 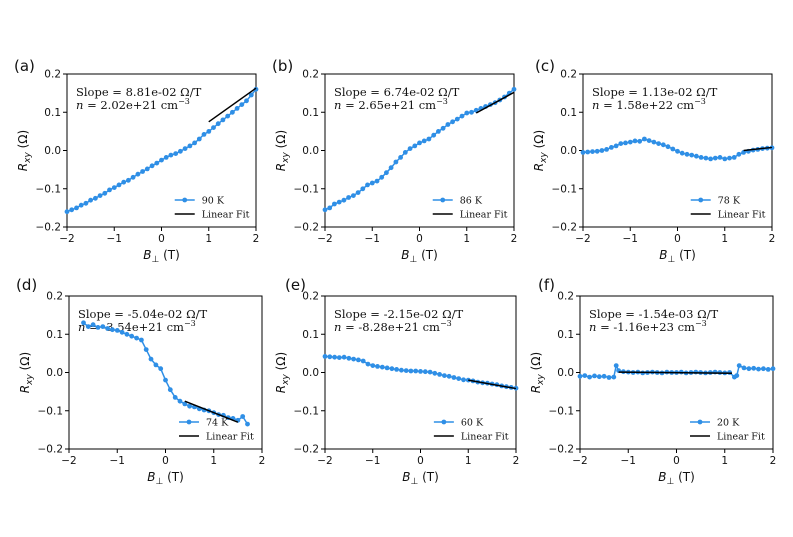 I want to click on x-tick-label: 1, so click(x=466, y=239).